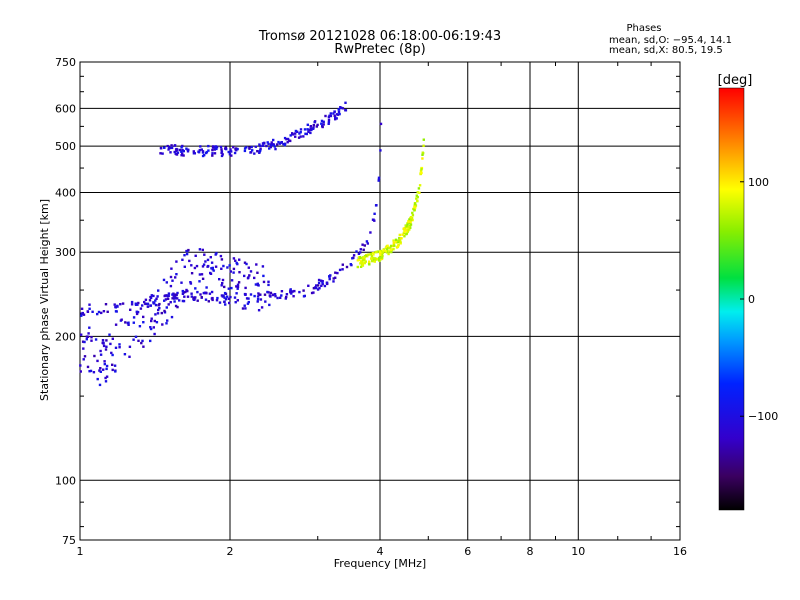  I want to click on colorbar-tick-label: −100, so click(763, 416).